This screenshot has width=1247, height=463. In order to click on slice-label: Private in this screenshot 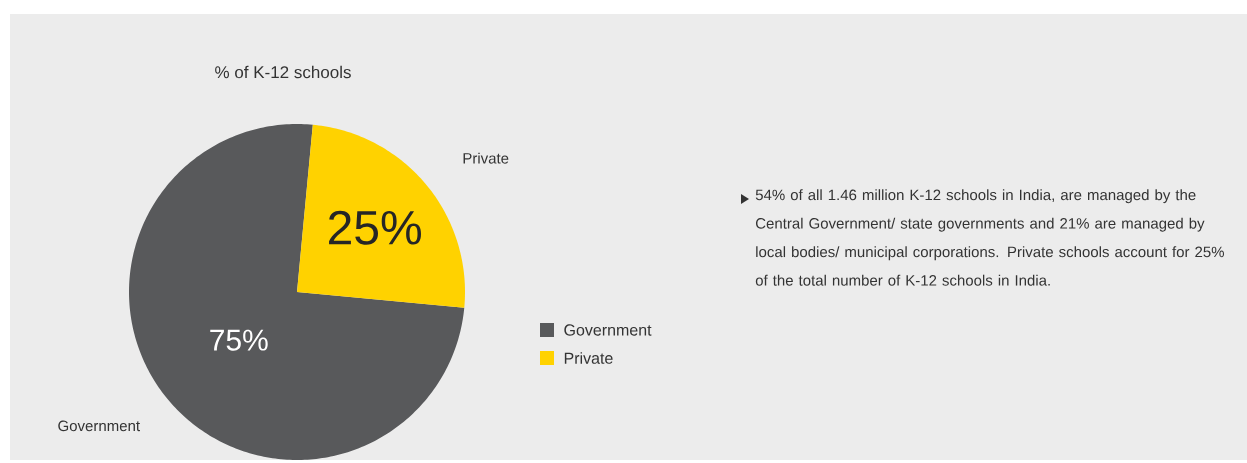, I will do `click(486, 158)`.